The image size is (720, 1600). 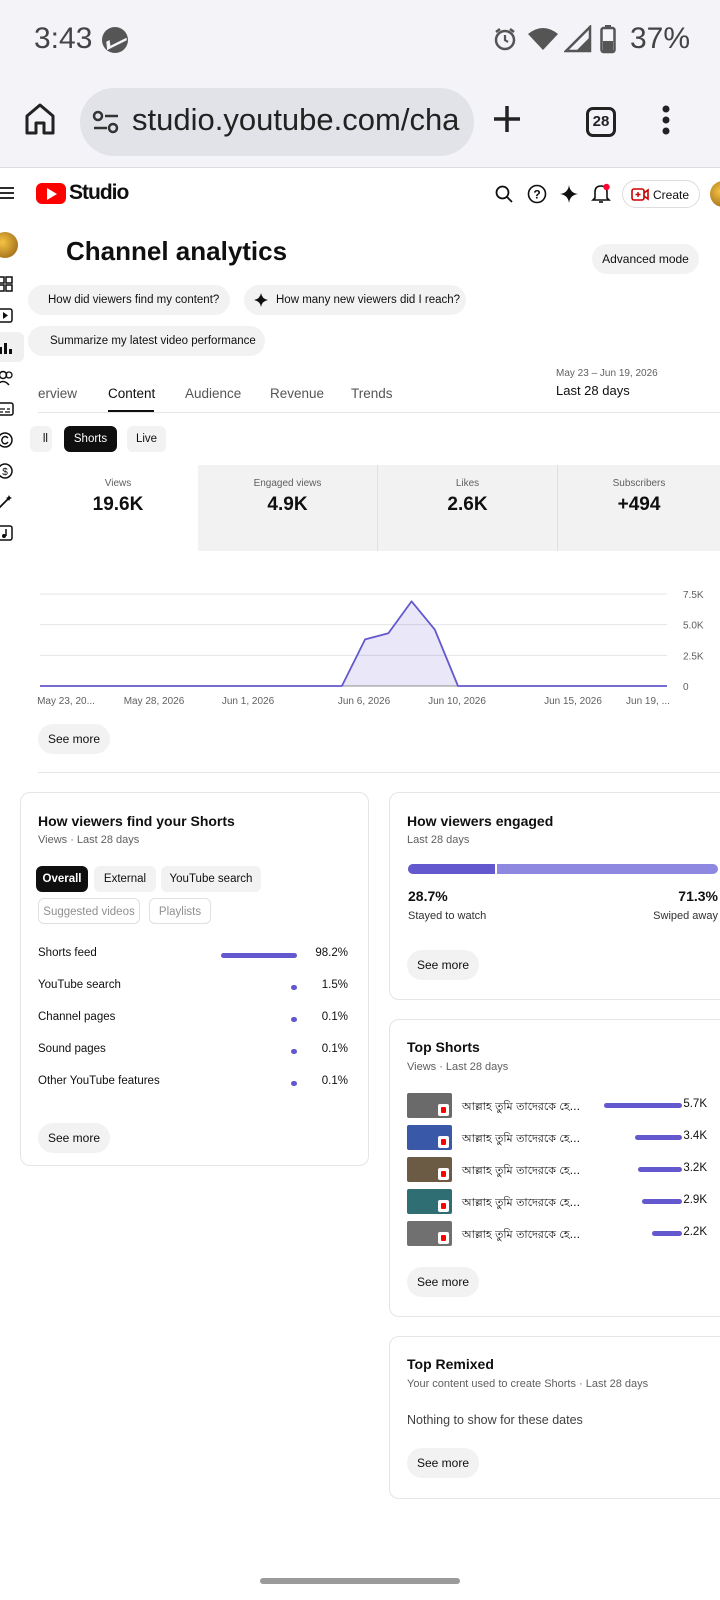 I want to click on source-row: Shorts feed 98.2%, so click(x=193, y=955).